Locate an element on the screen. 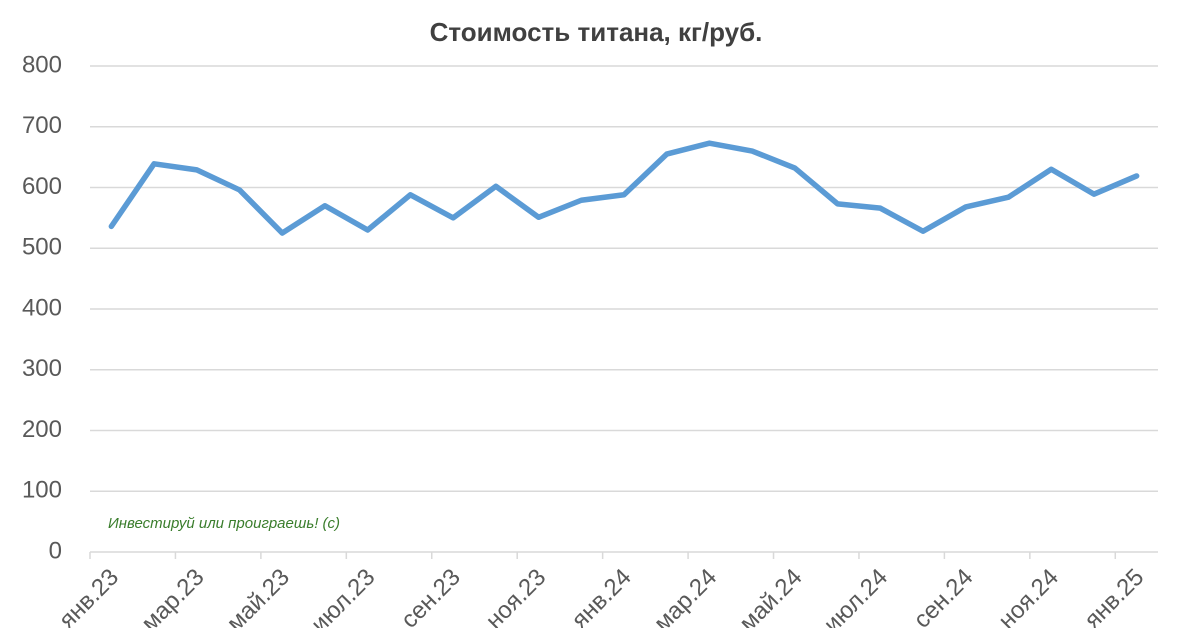 Image resolution: width=1200 pixels, height=628 pixels. x-tick-label: мар.24 is located at coordinates (685, 596).